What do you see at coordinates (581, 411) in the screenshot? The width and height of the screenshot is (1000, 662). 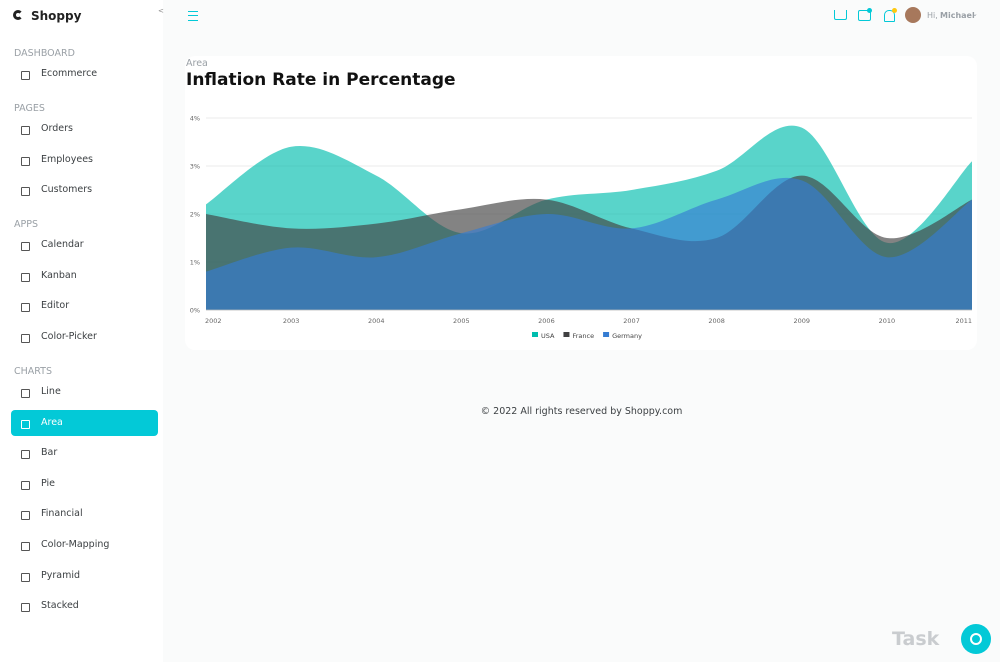 I see `footer: © 2022 All rights reserved by Shoppy.com` at bounding box center [581, 411].